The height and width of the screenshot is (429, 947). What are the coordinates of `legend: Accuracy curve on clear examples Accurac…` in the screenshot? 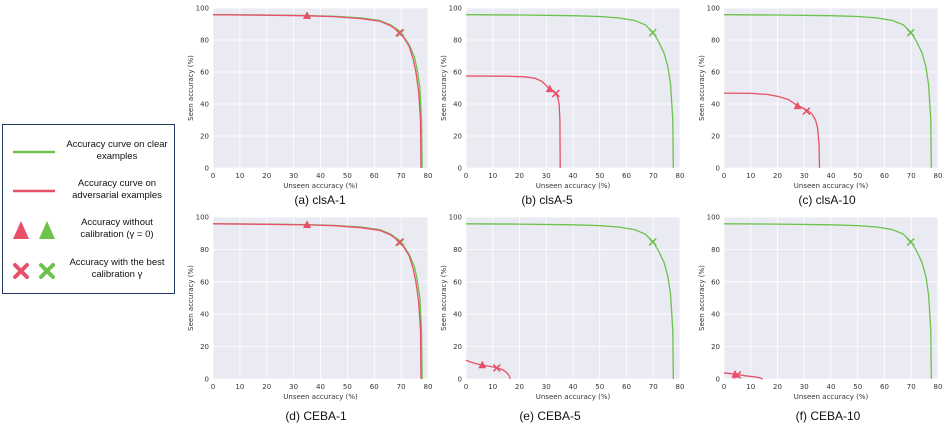 It's located at (88, 209).